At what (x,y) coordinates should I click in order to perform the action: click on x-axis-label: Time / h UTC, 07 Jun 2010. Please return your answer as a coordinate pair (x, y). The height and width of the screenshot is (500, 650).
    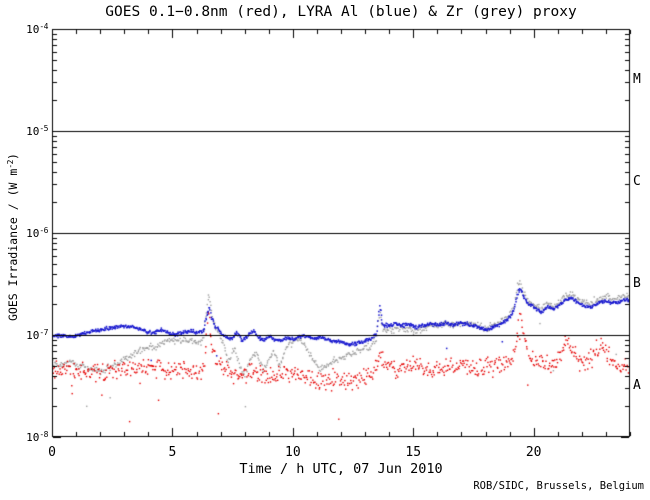
    Looking at the image, I should click on (341, 469).